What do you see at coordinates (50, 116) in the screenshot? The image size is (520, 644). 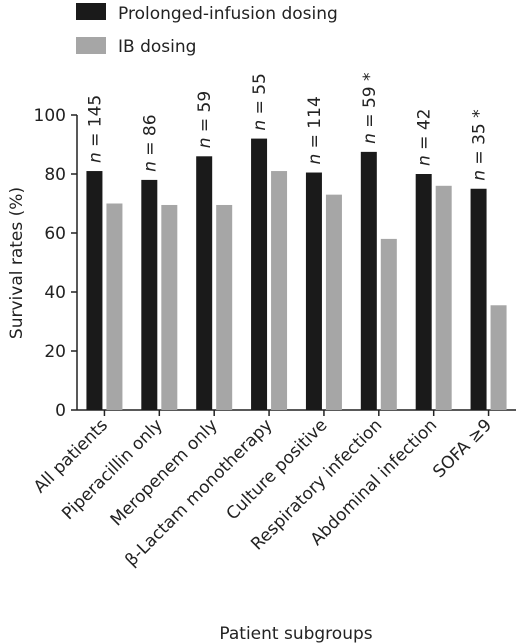 I see `y-tick-label: 100` at bounding box center [50, 116].